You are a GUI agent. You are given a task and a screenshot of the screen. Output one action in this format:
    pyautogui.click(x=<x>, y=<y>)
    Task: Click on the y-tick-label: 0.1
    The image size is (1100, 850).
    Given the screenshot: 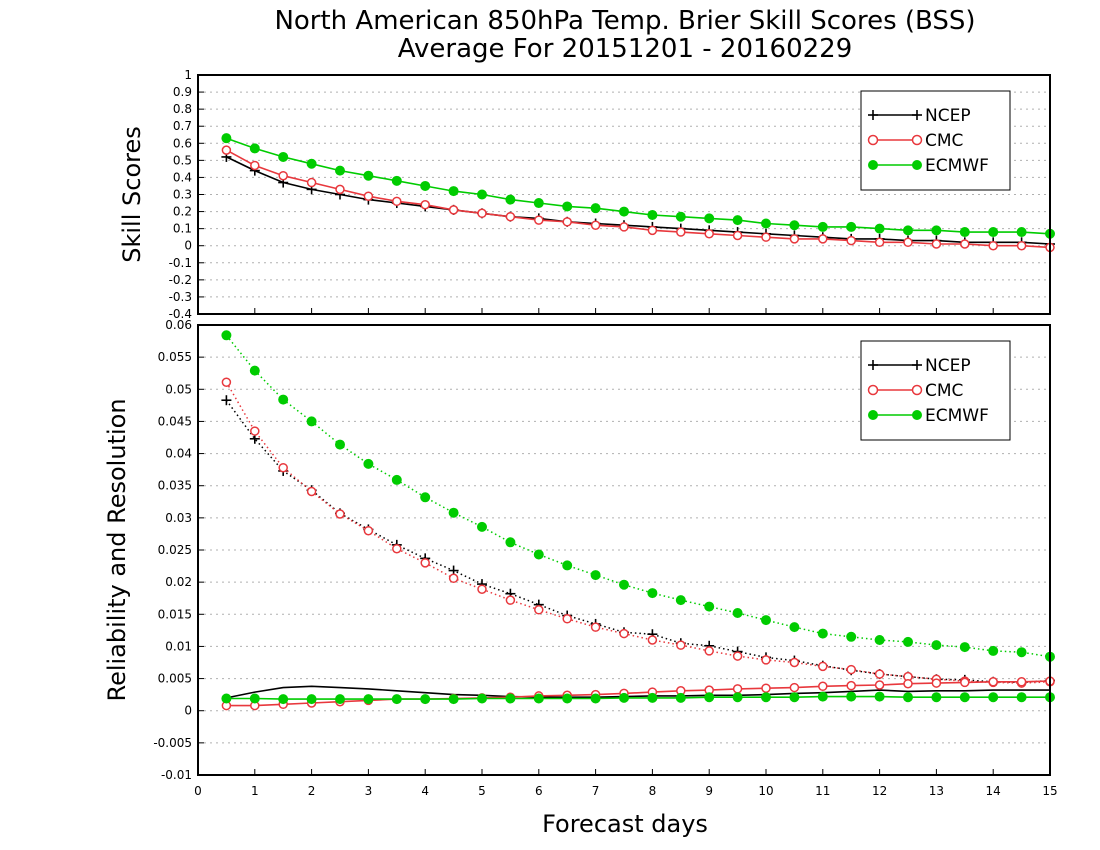 What is the action you would take?
    pyautogui.click(x=182, y=229)
    